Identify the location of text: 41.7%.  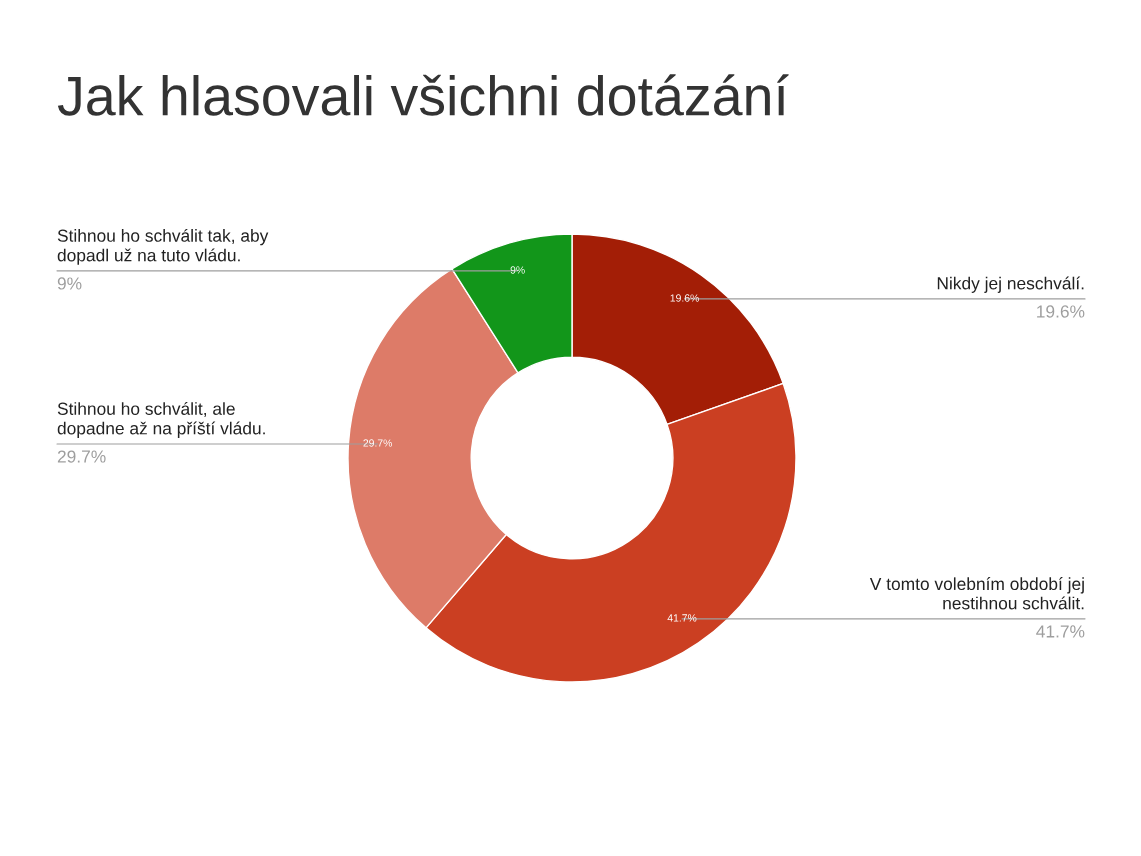
(1060, 631).